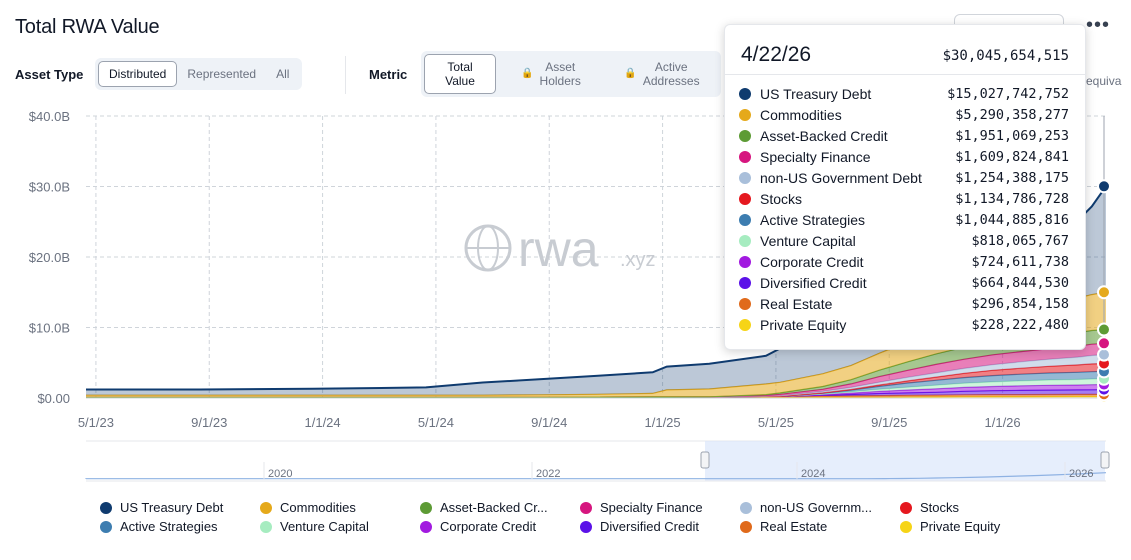  What do you see at coordinates (345, 75) in the screenshot?
I see `toolbar-divider` at bounding box center [345, 75].